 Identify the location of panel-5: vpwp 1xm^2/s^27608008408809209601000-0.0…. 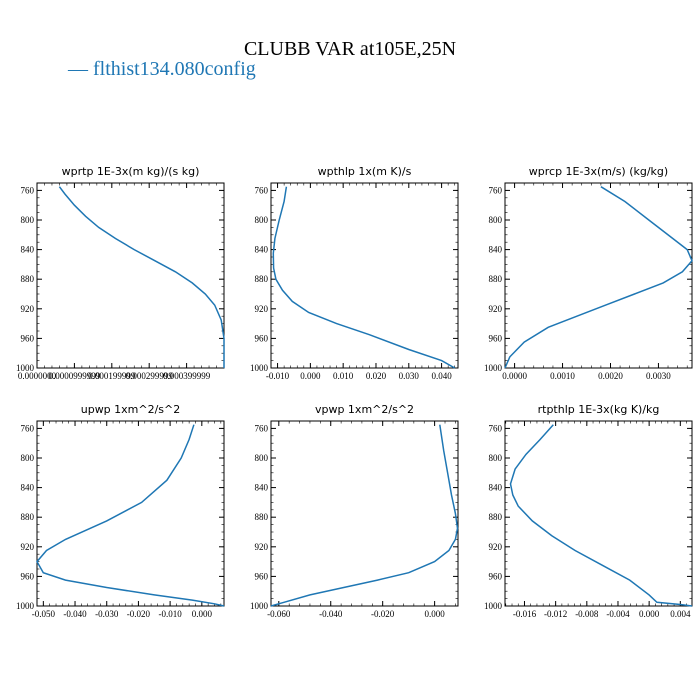
(354, 511).